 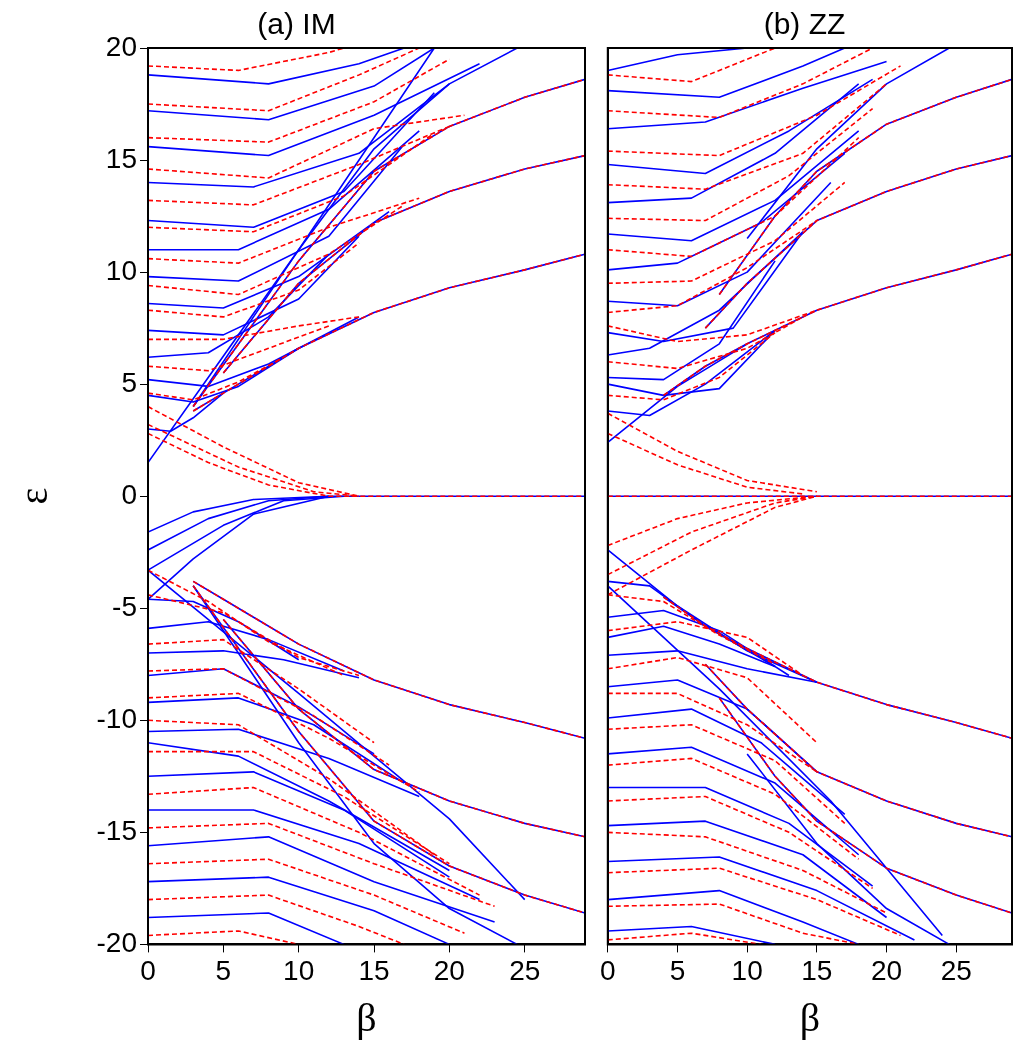 I want to click on y-tick-label: 10, so click(x=121, y=270).